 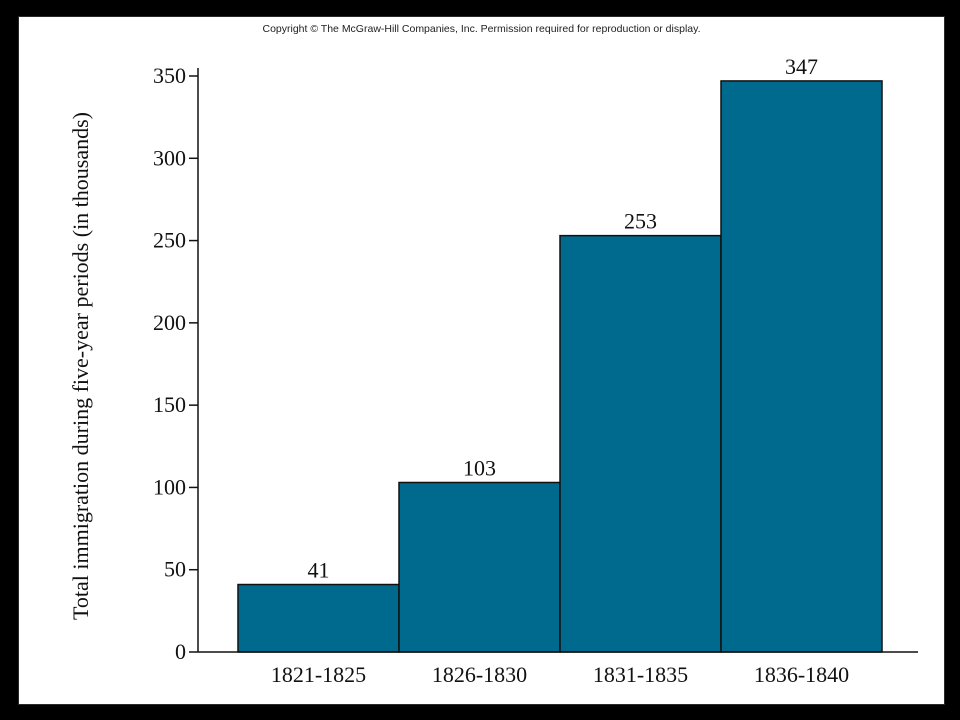 I want to click on y-axis: 0 50 100 150 200 250 300 350, so click(x=176, y=363).